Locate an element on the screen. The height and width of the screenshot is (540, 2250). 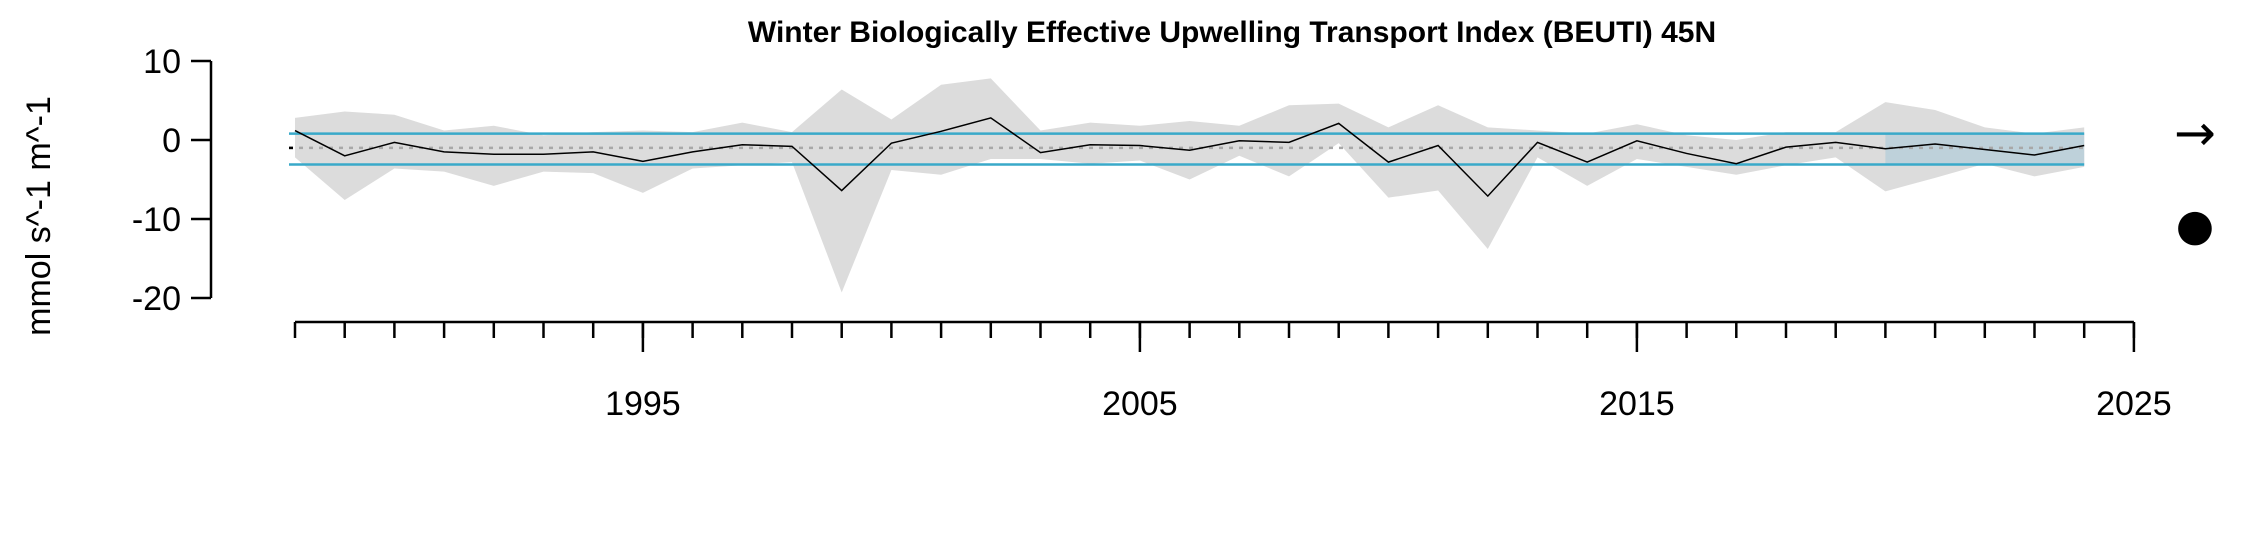
series-line is located at coordinates (1189, 157).